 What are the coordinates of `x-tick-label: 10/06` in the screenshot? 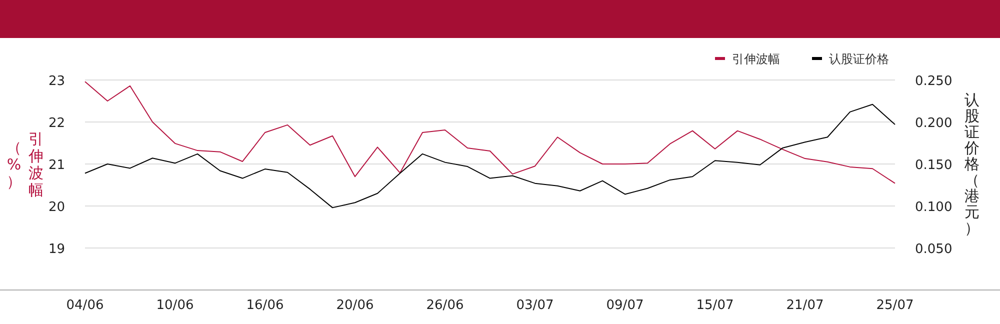 It's located at (175, 305).